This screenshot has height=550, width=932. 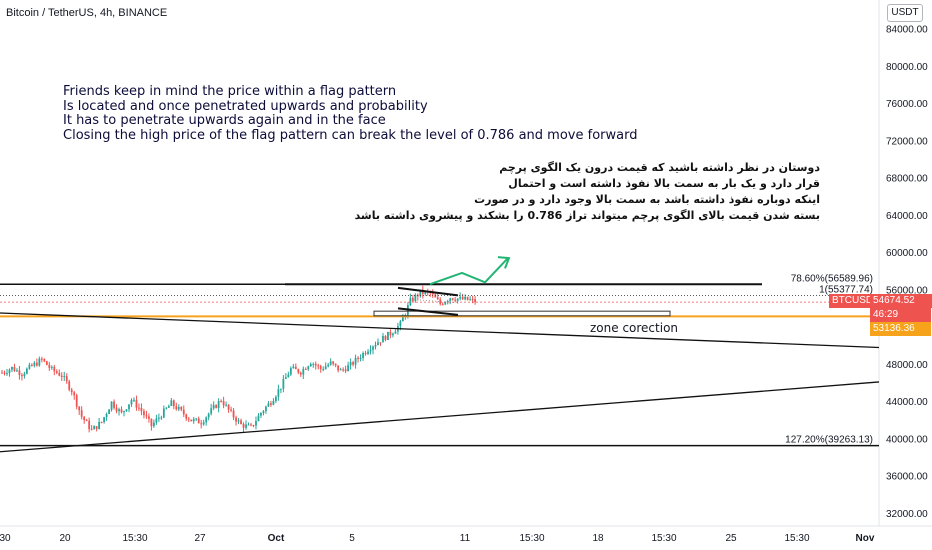 What do you see at coordinates (65, 538) in the screenshot?
I see `time-tick-label: 20` at bounding box center [65, 538].